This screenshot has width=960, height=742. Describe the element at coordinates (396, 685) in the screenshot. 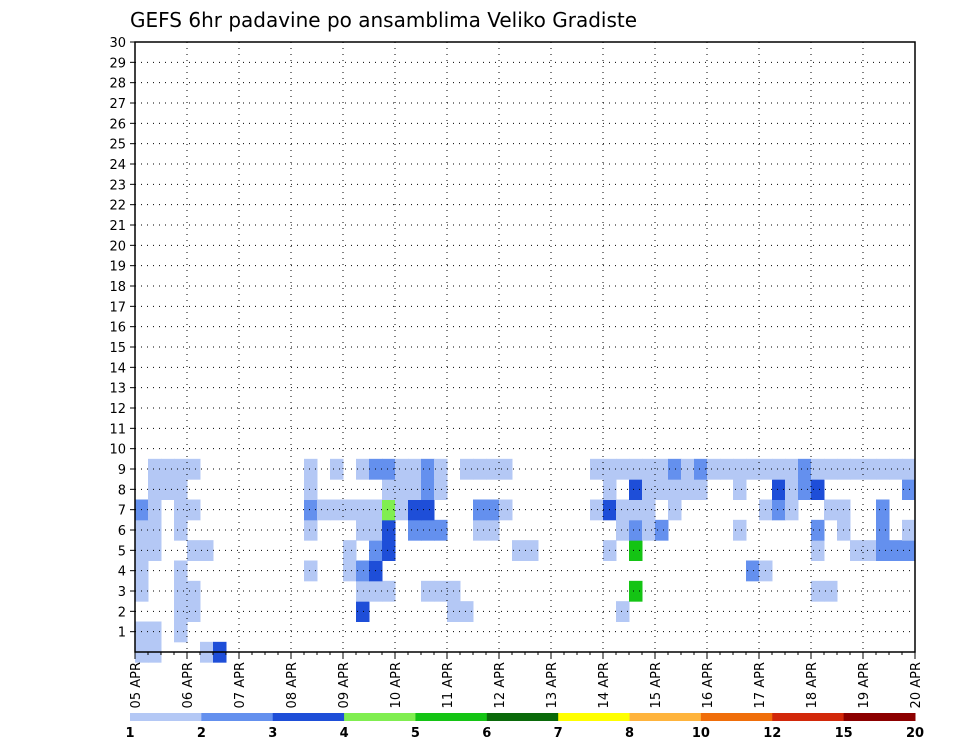

I see `x-tick-label: 10 APR` at that location.